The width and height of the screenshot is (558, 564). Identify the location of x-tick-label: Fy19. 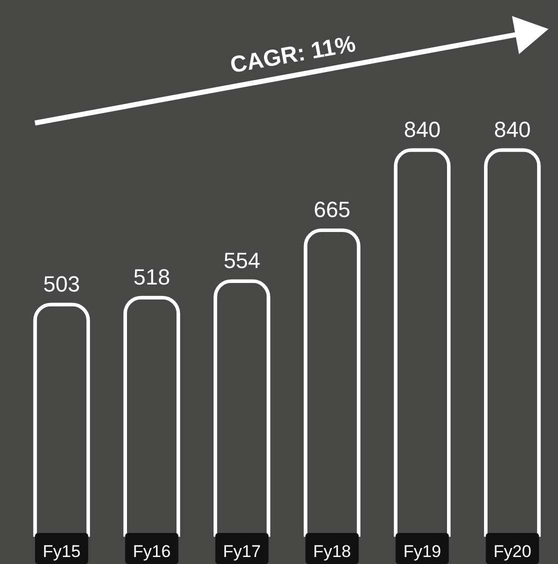
(422, 551).